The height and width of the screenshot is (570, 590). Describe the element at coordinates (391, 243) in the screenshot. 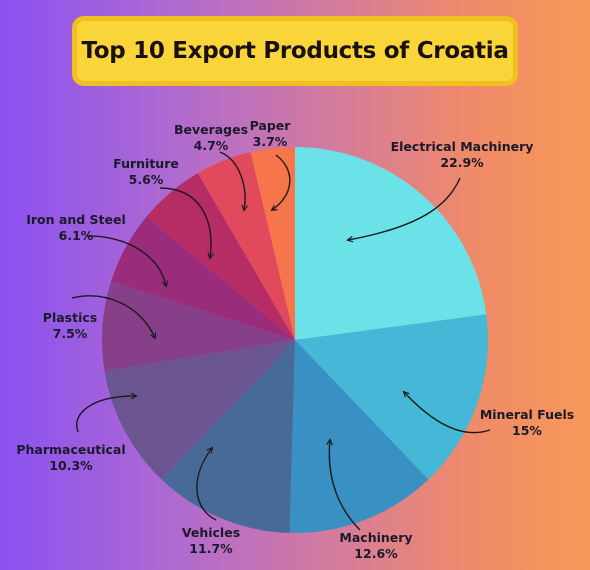

I see `pie-slice-electrical-machinery` at that location.